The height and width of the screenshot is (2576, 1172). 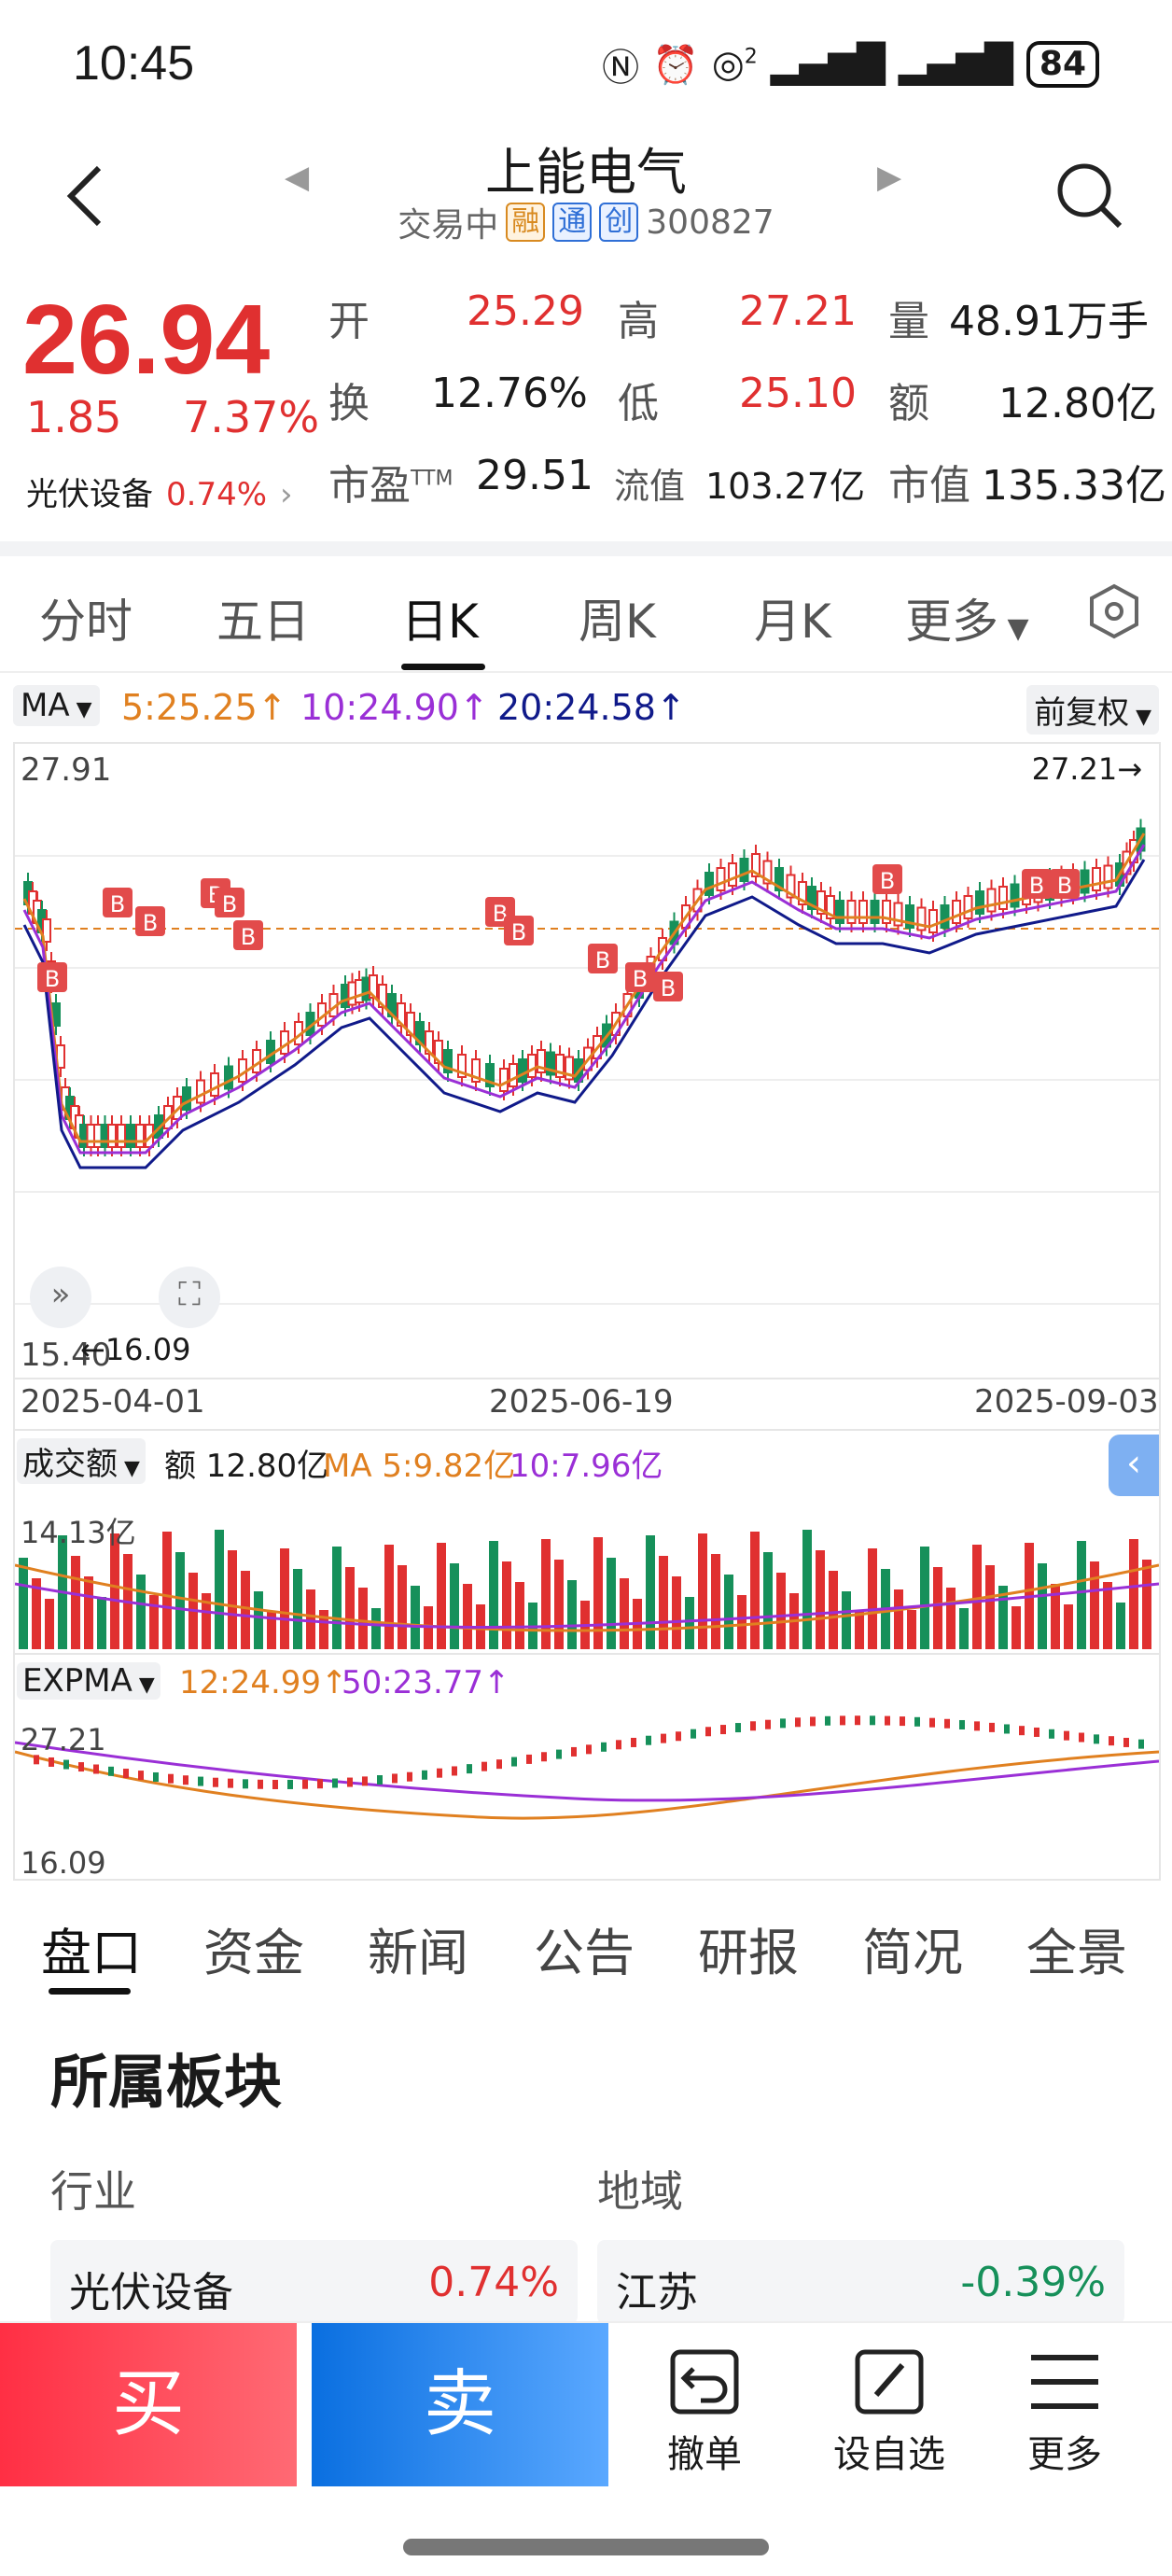 I want to click on expand-icon: », so click(x=60, y=1297).